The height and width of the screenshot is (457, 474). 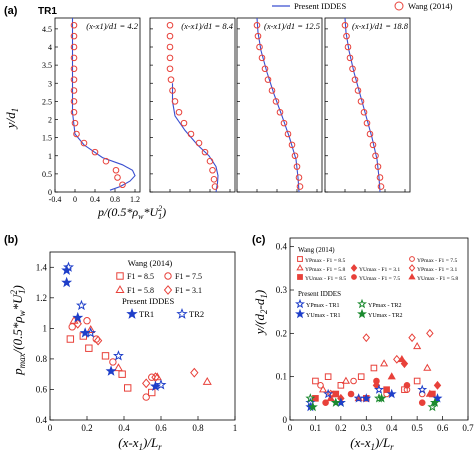 I want to click on x-tick-label: 0.1, so click(x=315, y=428).